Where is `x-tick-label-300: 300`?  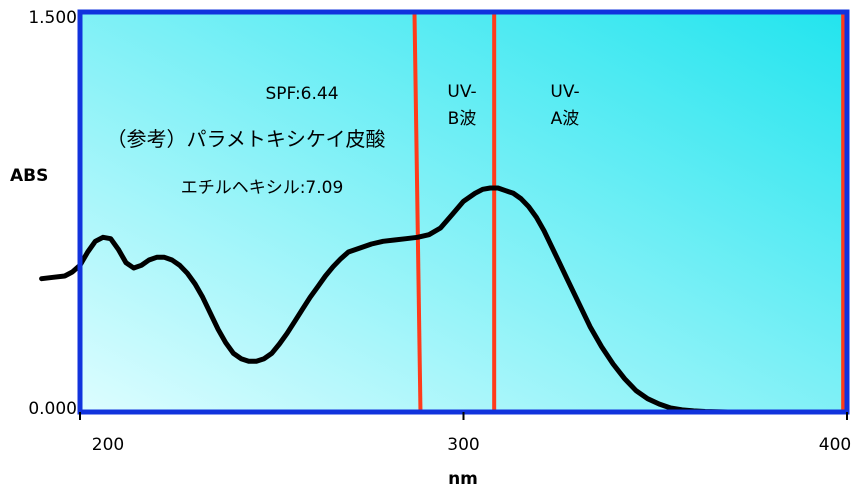
x-tick-label-300: 300 is located at coordinates (463, 445).